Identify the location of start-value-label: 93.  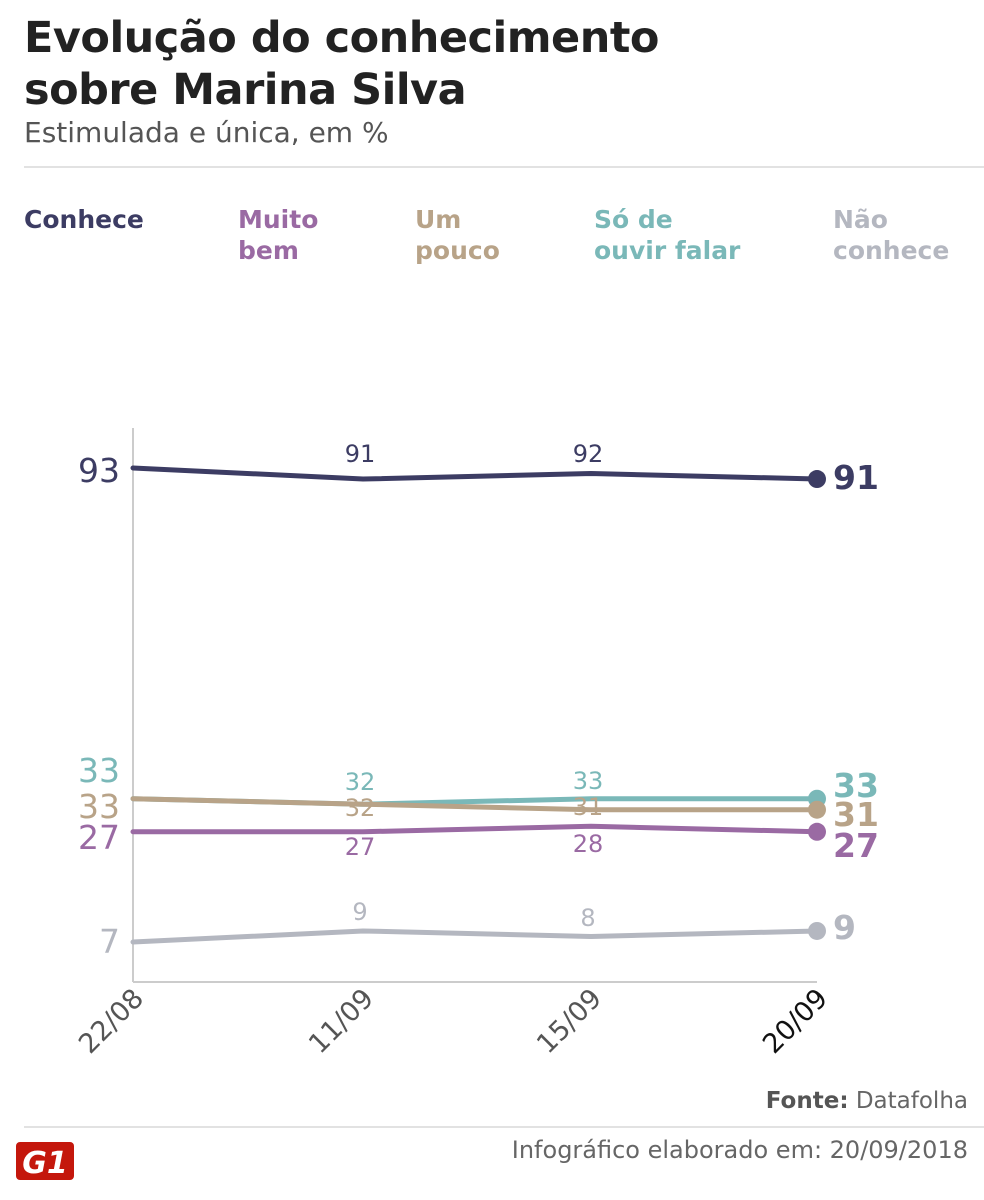
(99, 470).